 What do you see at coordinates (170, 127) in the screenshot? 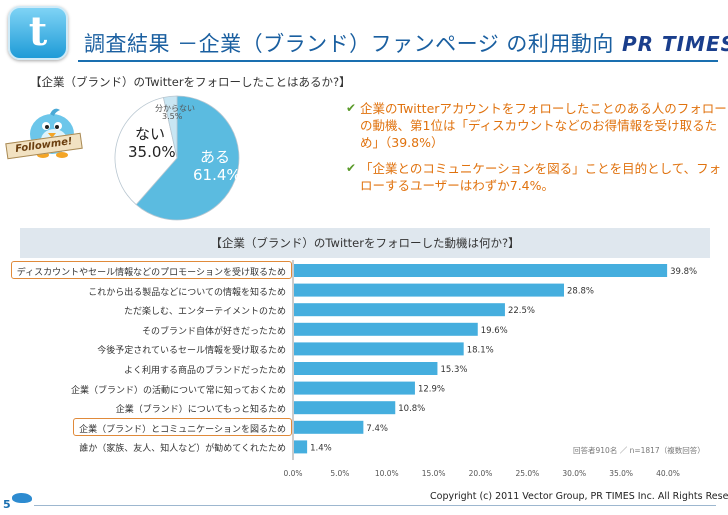
I see `pie-slice-unknown` at bounding box center [170, 127].